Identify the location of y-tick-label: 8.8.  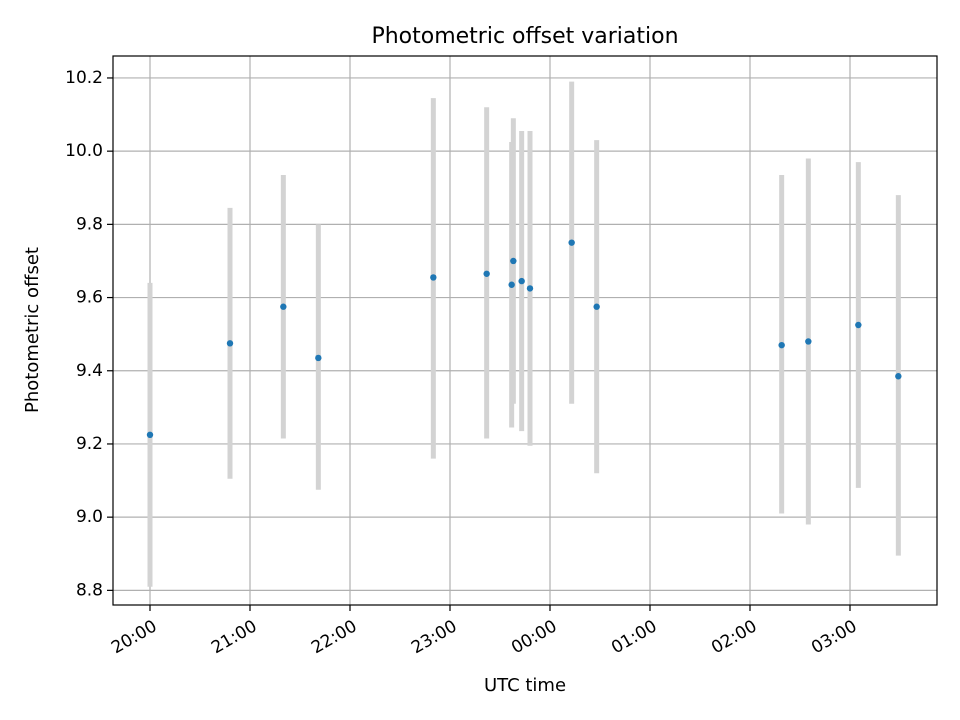
(89, 590).